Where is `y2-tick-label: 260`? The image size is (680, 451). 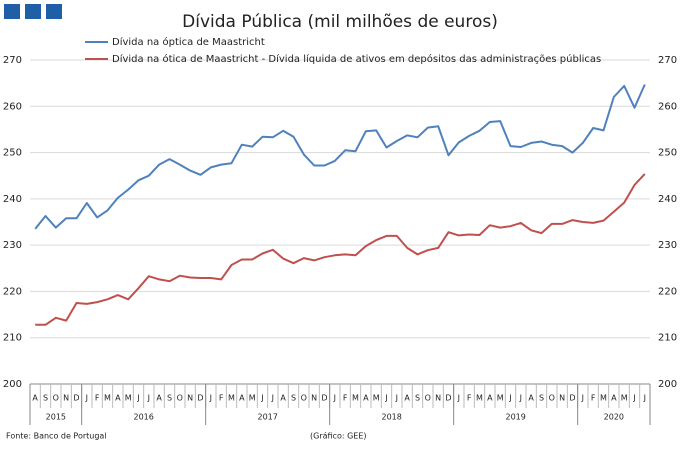 y2-tick-label: 260 is located at coordinates (667, 106).